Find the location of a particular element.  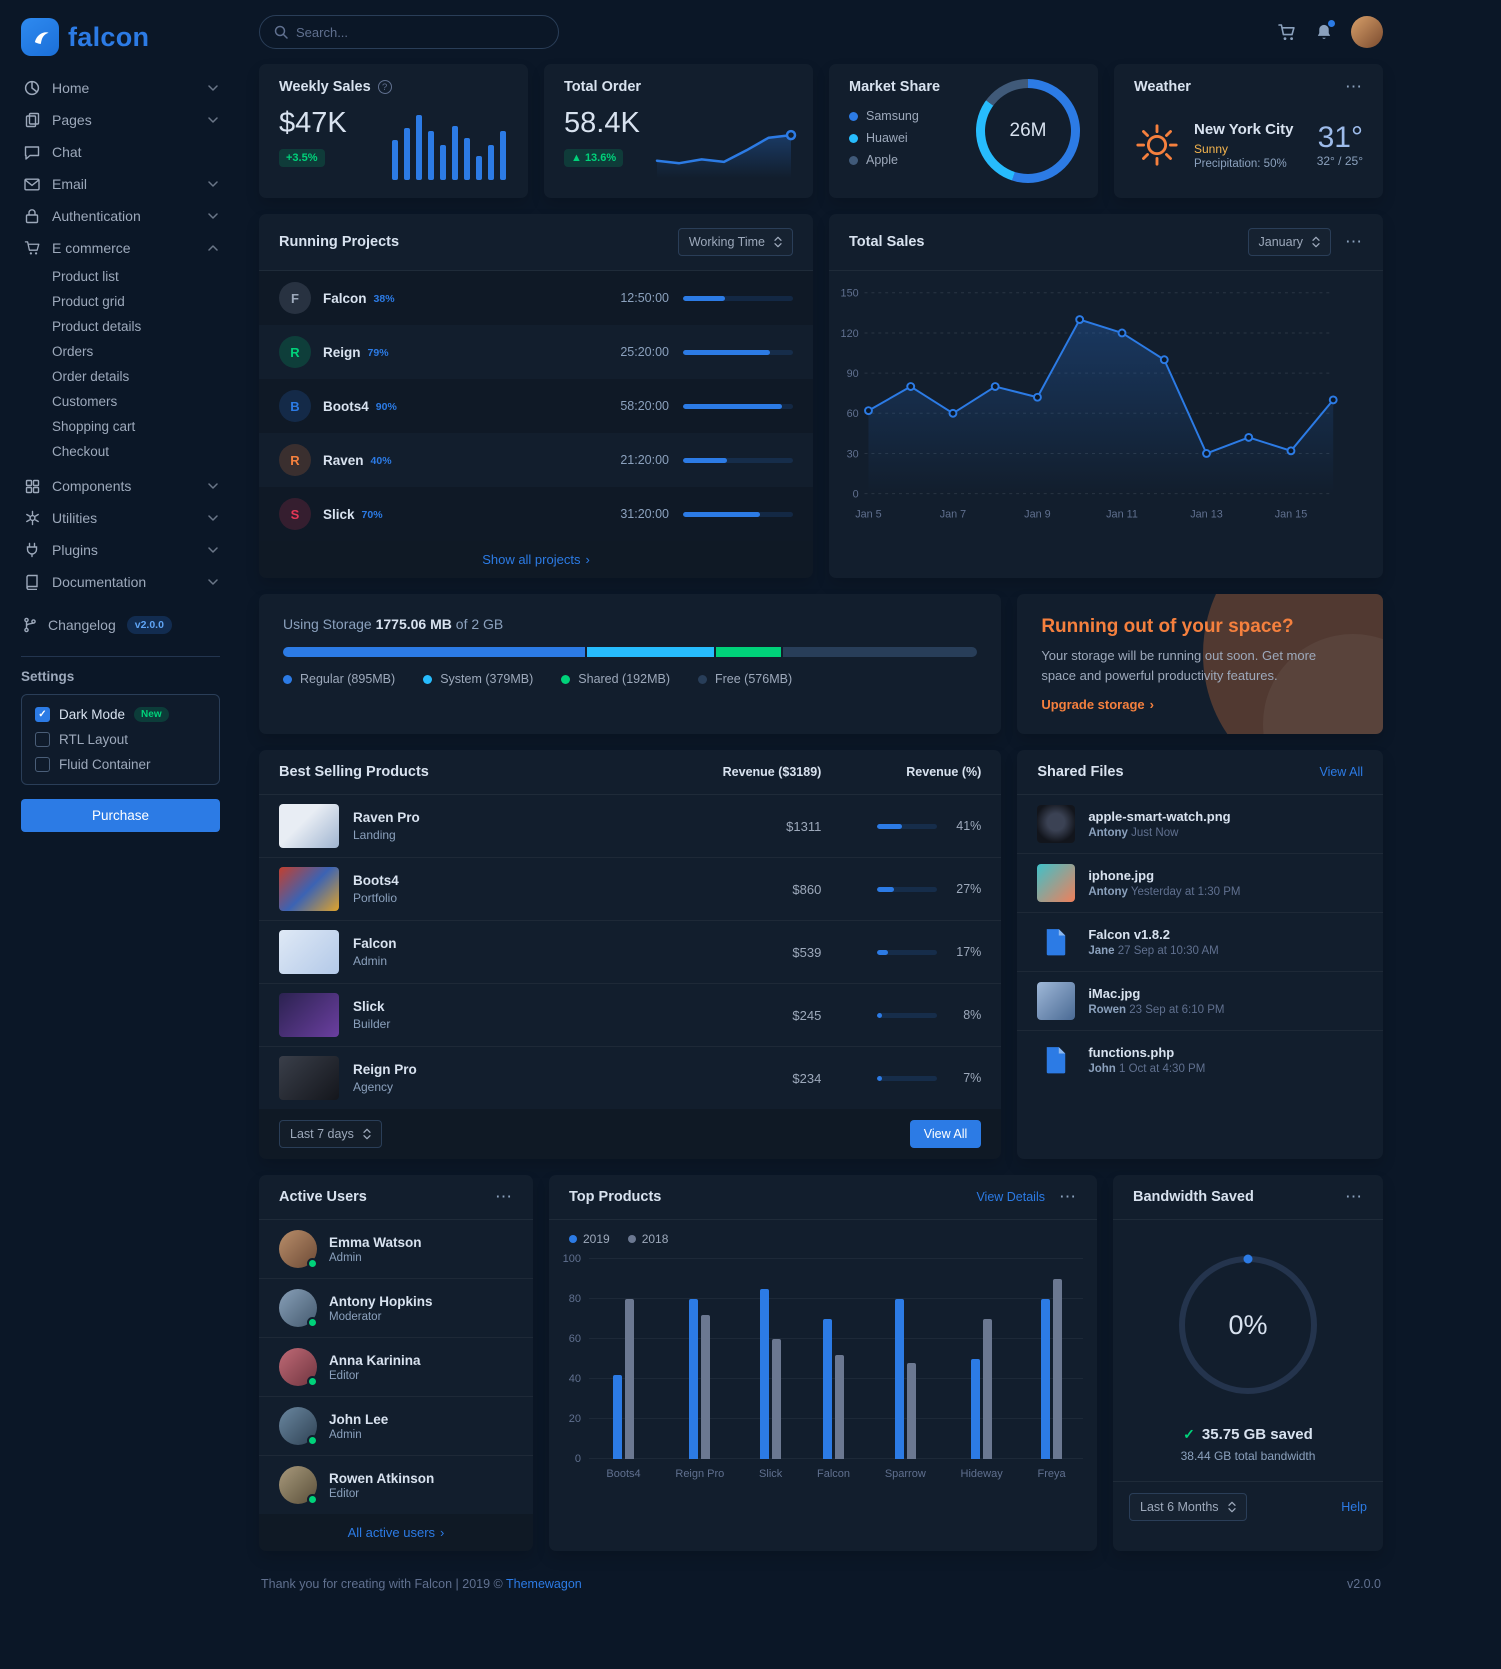

user-avatar is located at coordinates (1367, 32).